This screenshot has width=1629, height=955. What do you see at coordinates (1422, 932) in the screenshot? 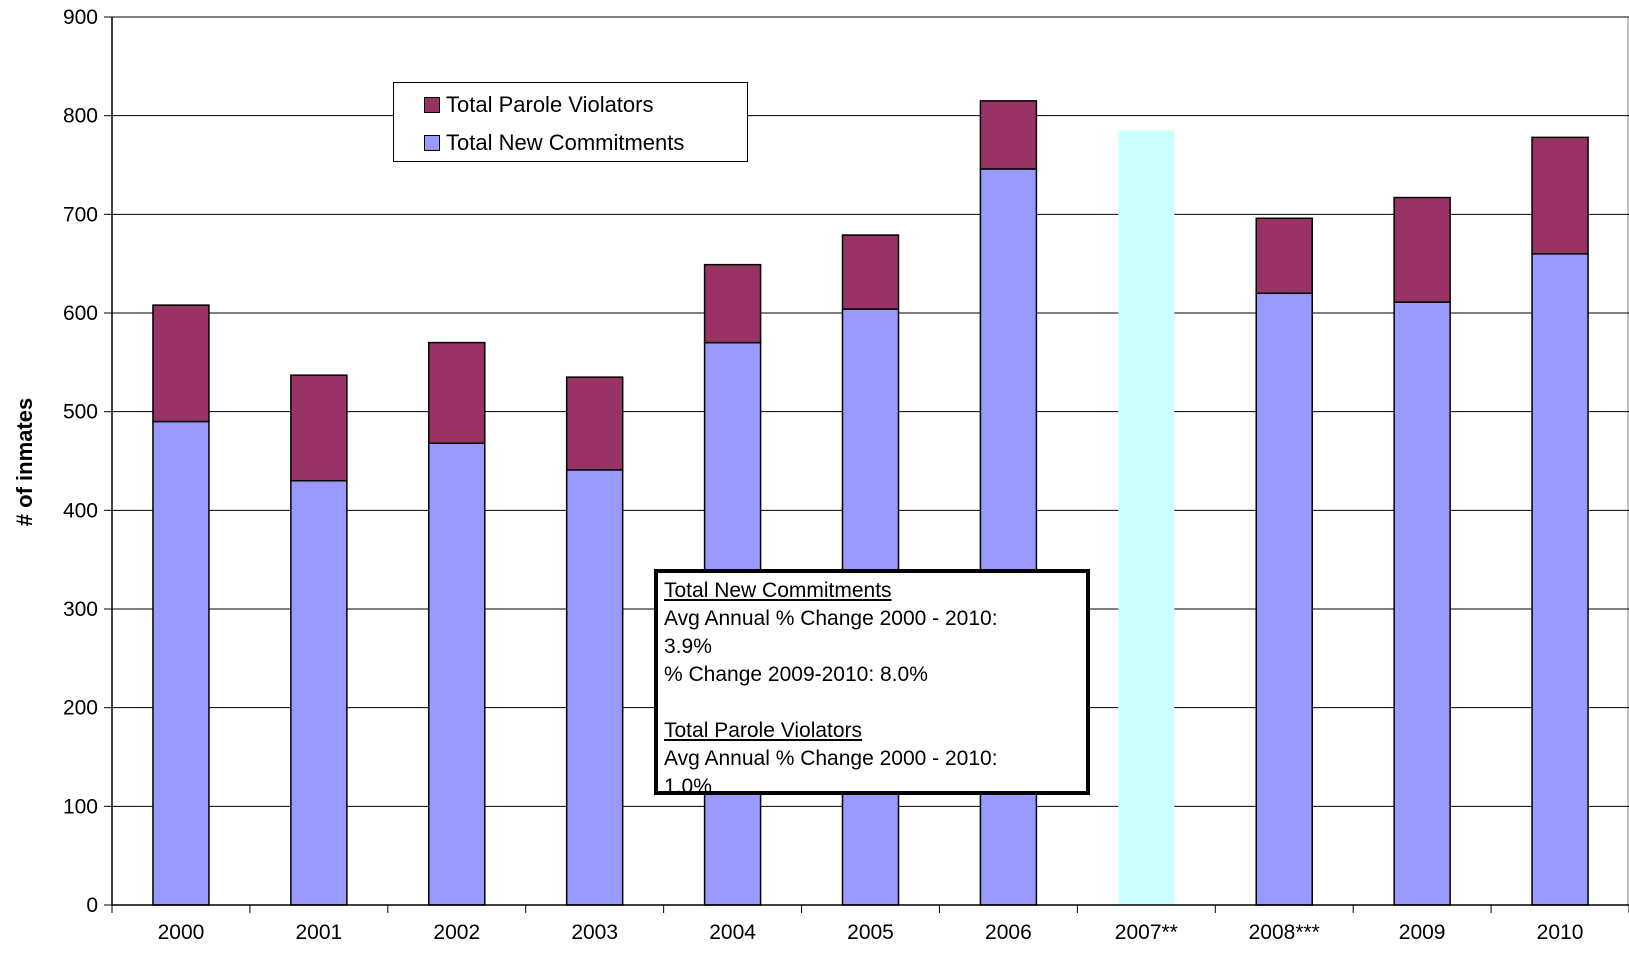
I see `x-tick-label: 2009` at bounding box center [1422, 932].